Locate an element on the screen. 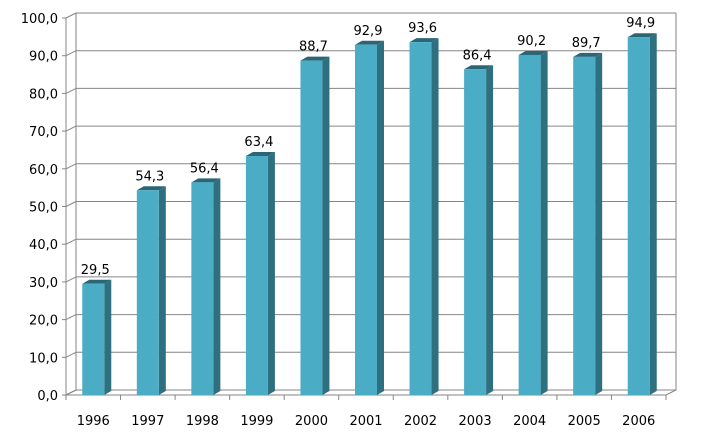 This screenshot has height=435, width=719. y-tick-label: 40,0 is located at coordinates (43, 245).